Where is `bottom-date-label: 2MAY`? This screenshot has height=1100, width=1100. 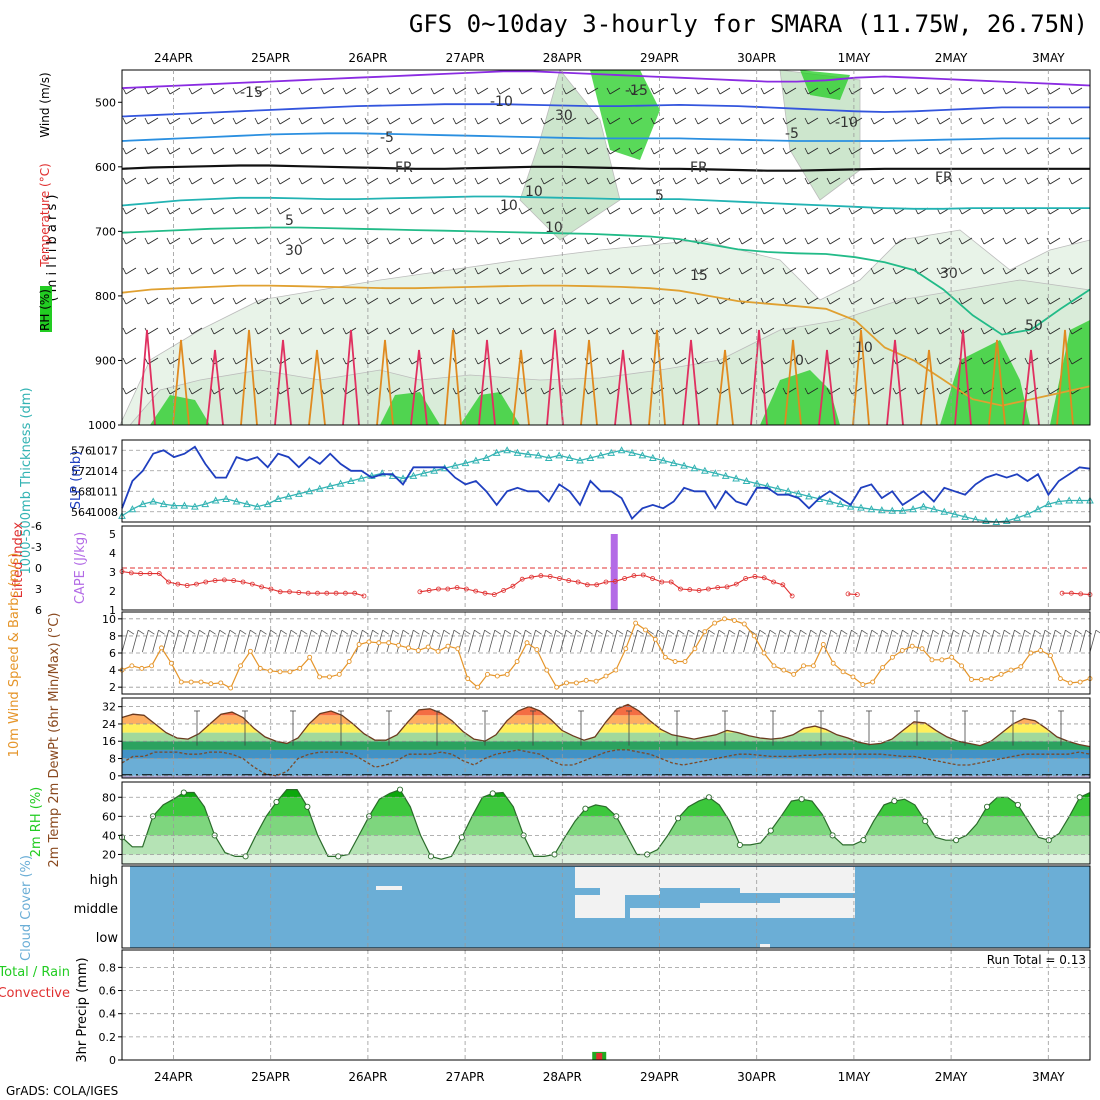
bottom-date-label: 2MAY is located at coordinates (951, 1077).